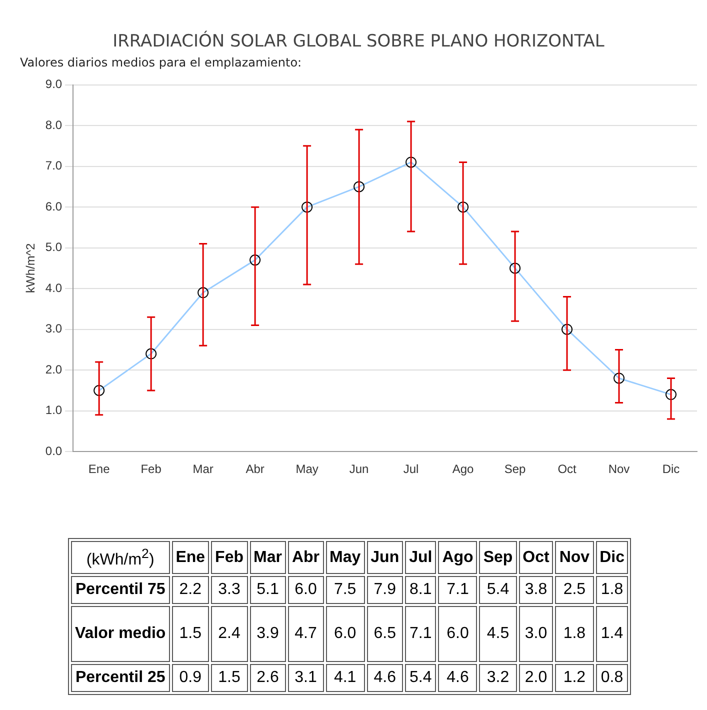  What do you see at coordinates (420, 557) in the screenshot?
I see `category-label: Jul` at bounding box center [420, 557].